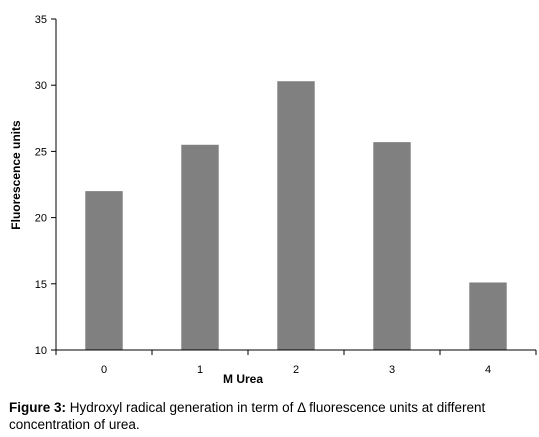  I want to click on x-tick-label: 2, so click(296, 370).